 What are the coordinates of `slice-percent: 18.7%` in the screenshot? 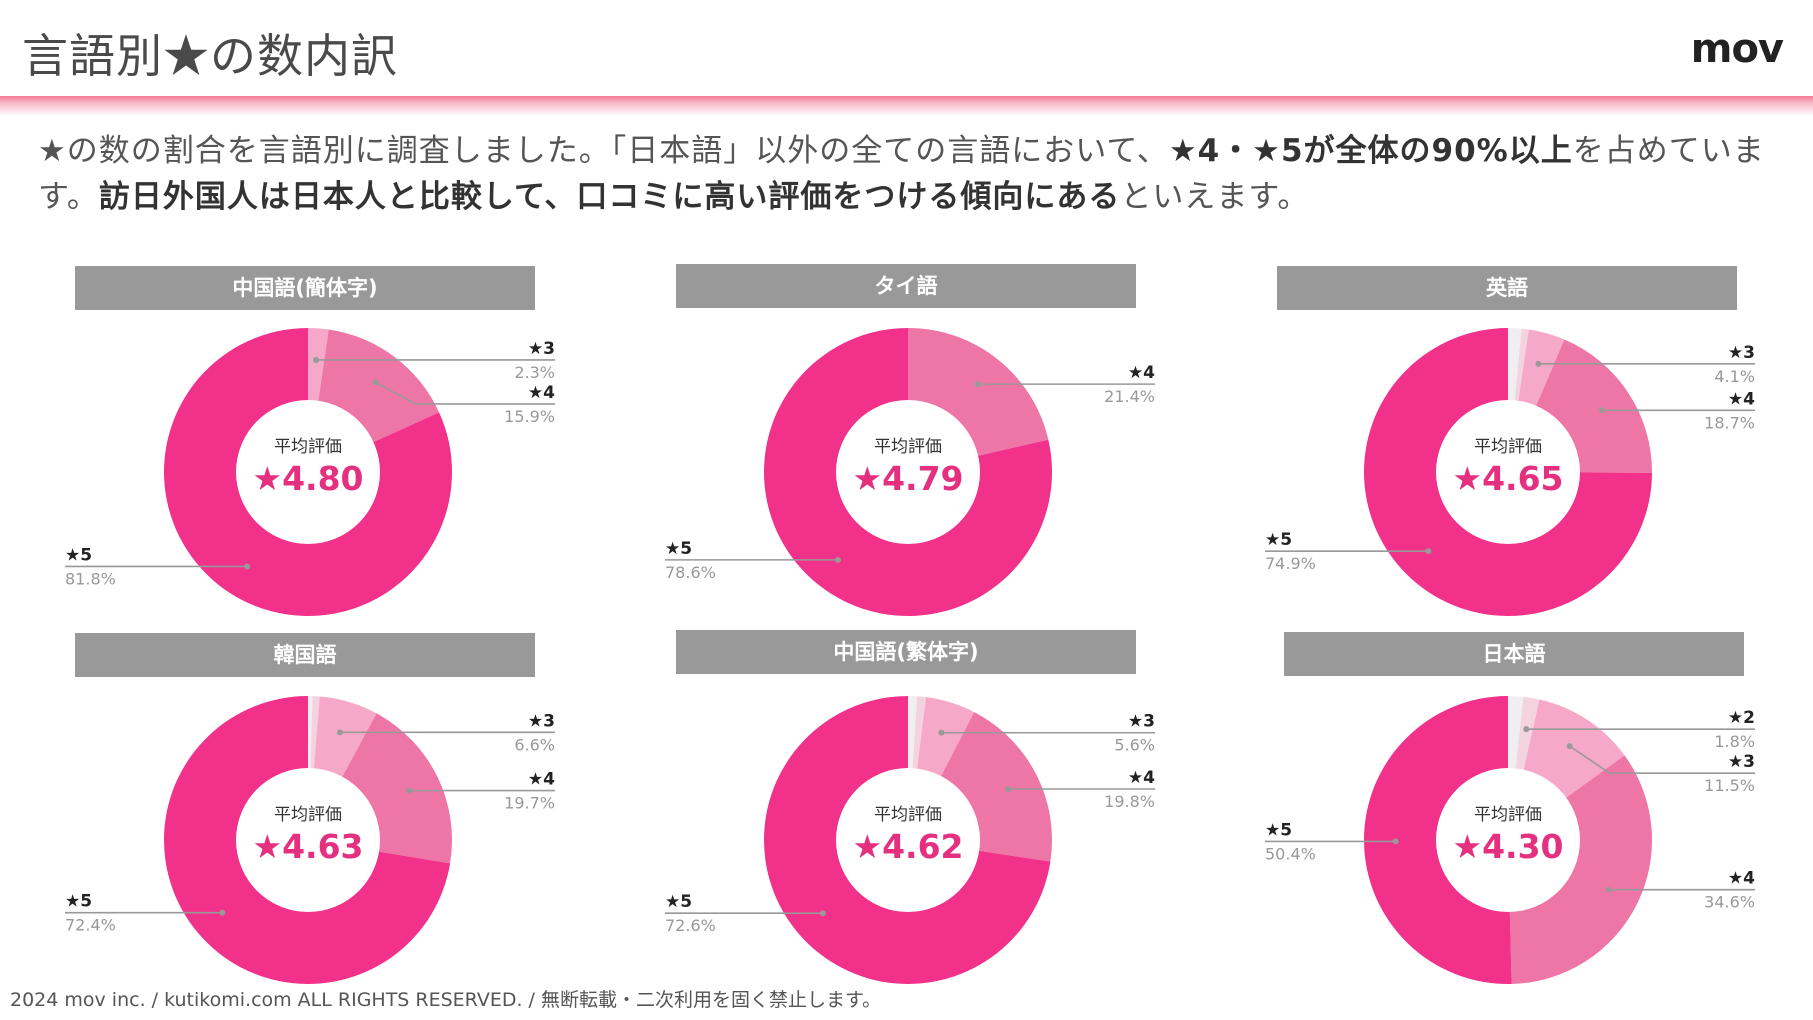 It's located at (1729, 422).